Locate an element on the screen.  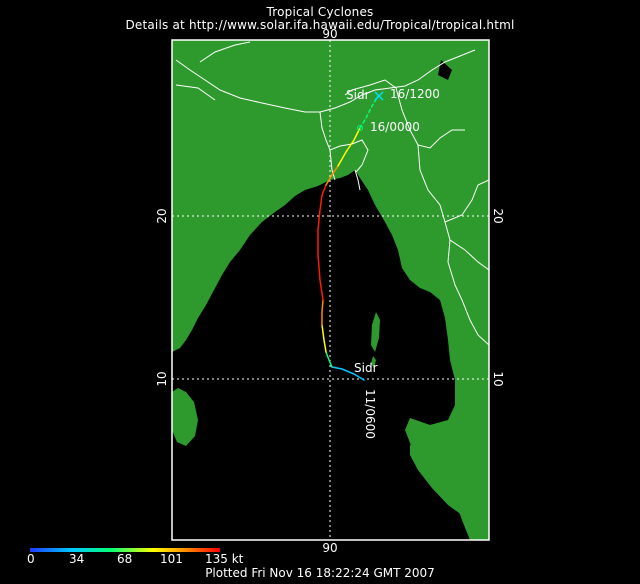
lat-label-10-right: 10 is located at coordinates (498, 378).